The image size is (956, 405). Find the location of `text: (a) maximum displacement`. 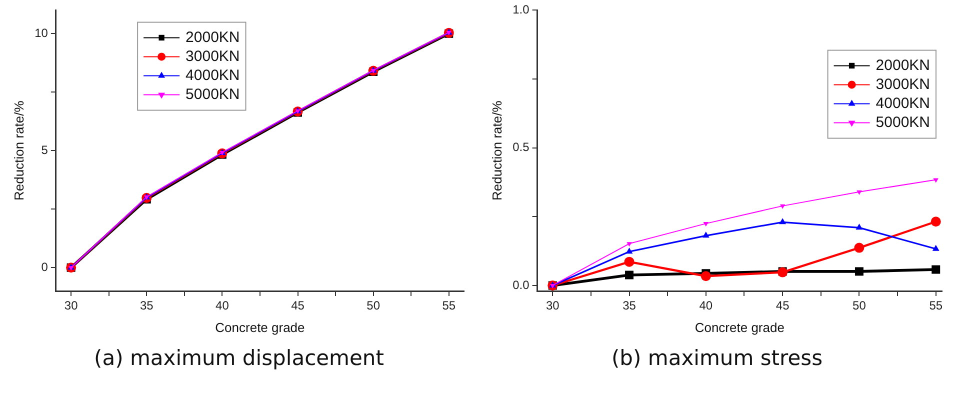

text: (a) maximum displacement is located at coordinates (239, 358).